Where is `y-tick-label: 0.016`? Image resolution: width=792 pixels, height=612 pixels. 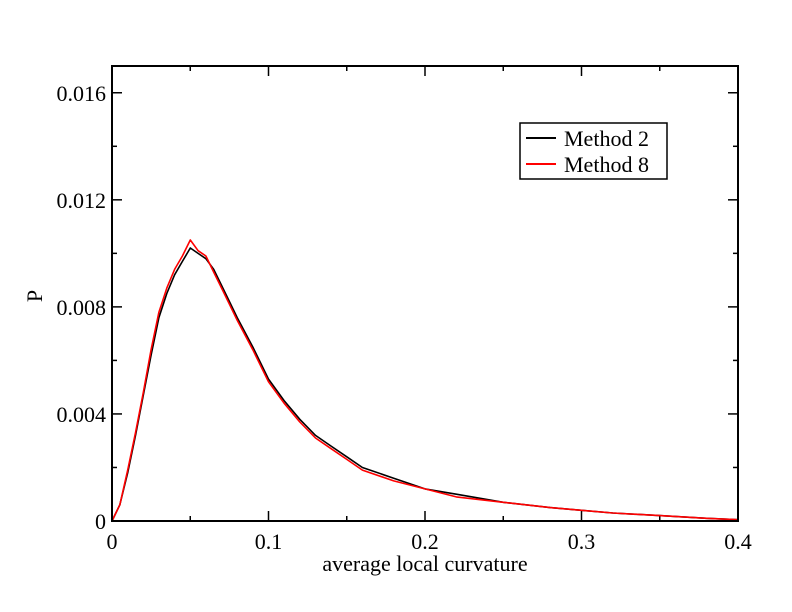 y-tick-label: 0.016 is located at coordinates (82, 93).